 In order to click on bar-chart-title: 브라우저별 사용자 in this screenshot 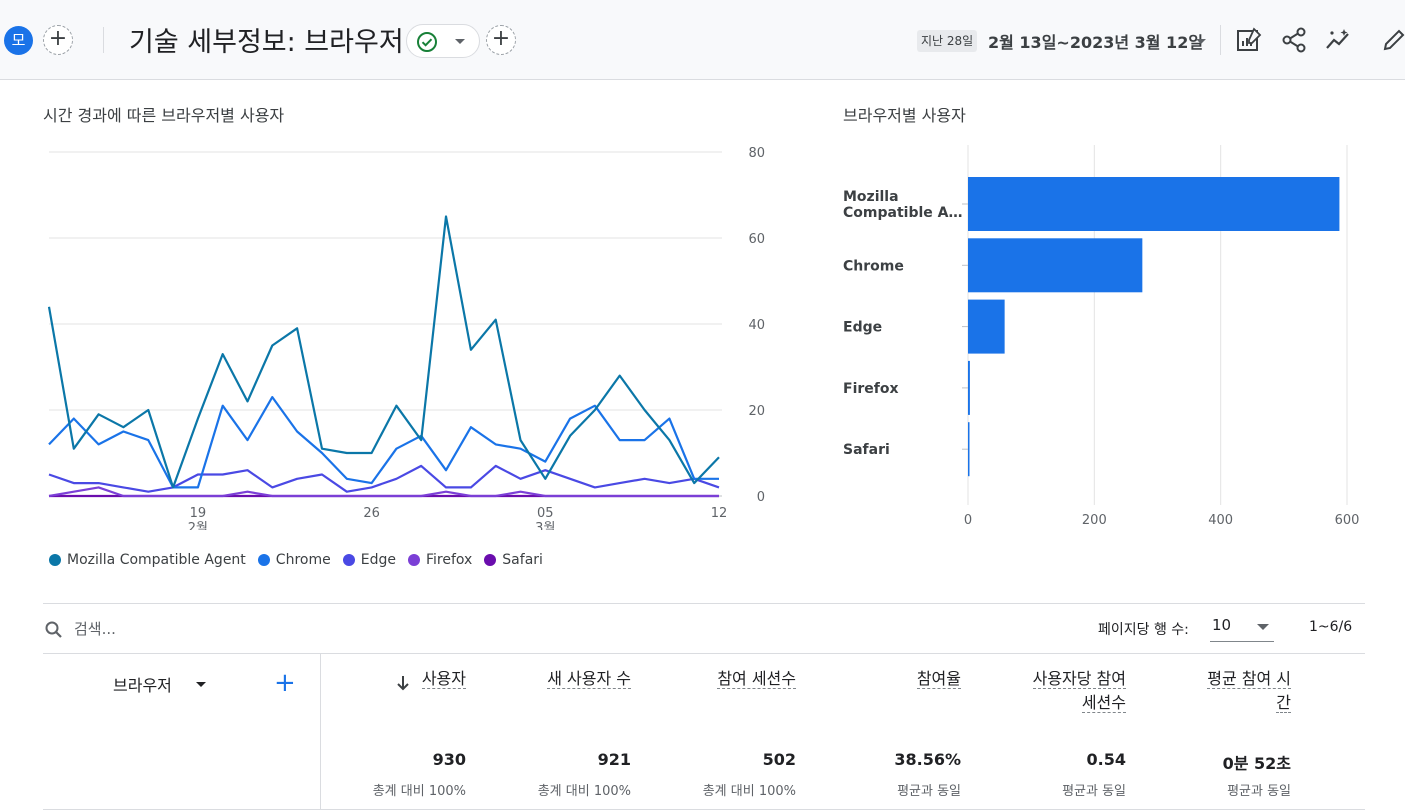, I will do `click(904, 115)`.